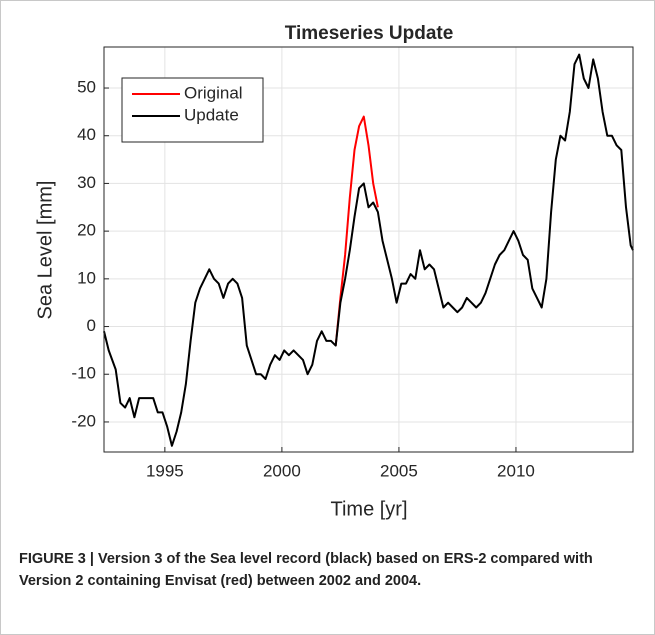 The image size is (655, 635). What do you see at coordinates (211, 114) in the screenshot?
I see `legend-label: Update` at bounding box center [211, 114].